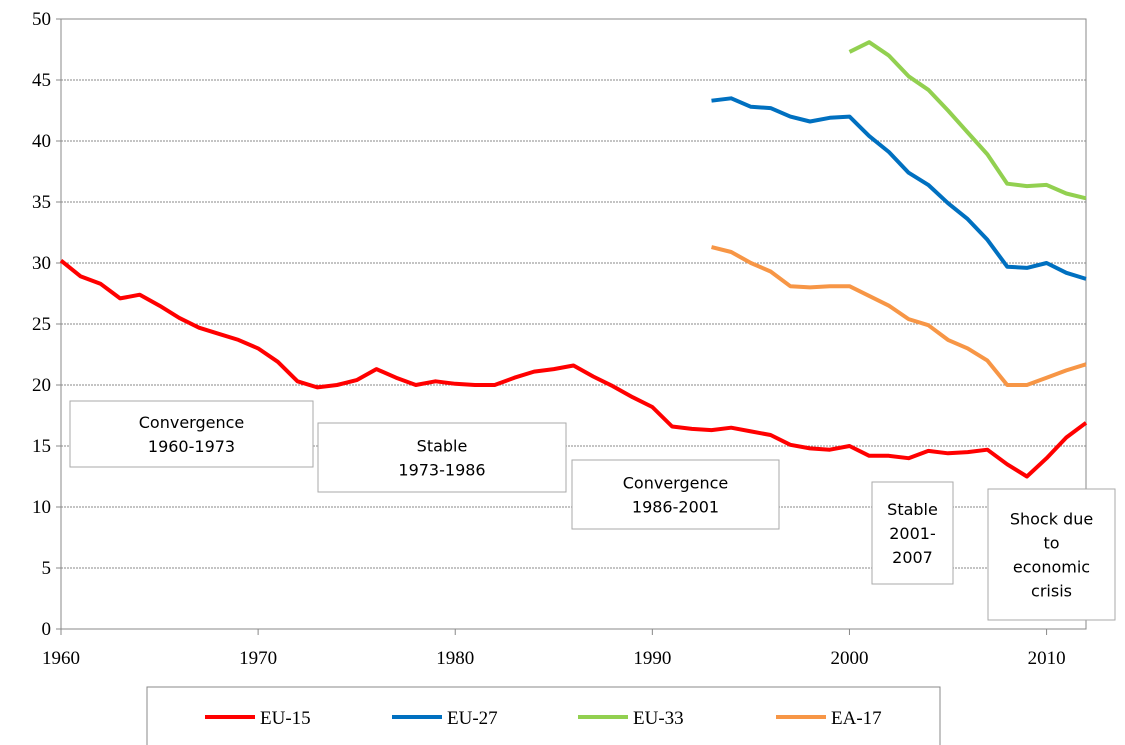 The height and width of the screenshot is (745, 1125). I want to click on annotation-text: to, so click(1051, 543).